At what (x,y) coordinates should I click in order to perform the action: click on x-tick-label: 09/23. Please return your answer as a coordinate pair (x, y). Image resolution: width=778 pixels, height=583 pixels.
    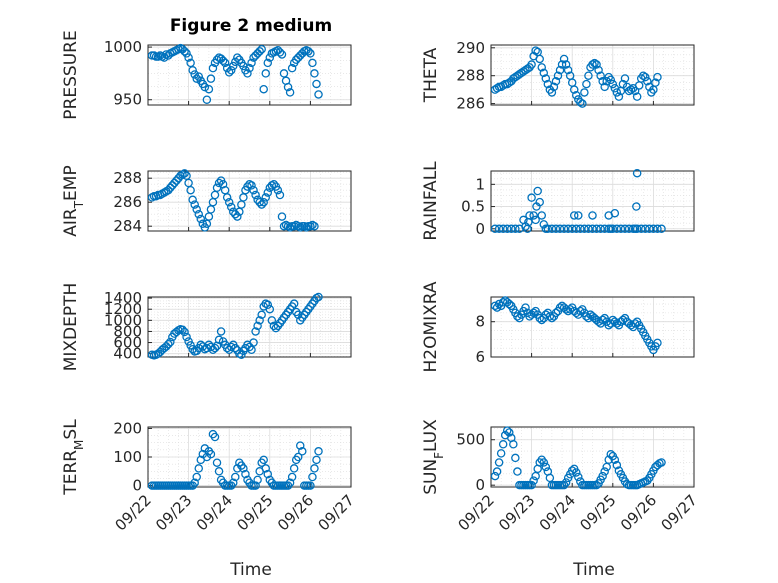
    Looking at the image, I should click on (173, 512).